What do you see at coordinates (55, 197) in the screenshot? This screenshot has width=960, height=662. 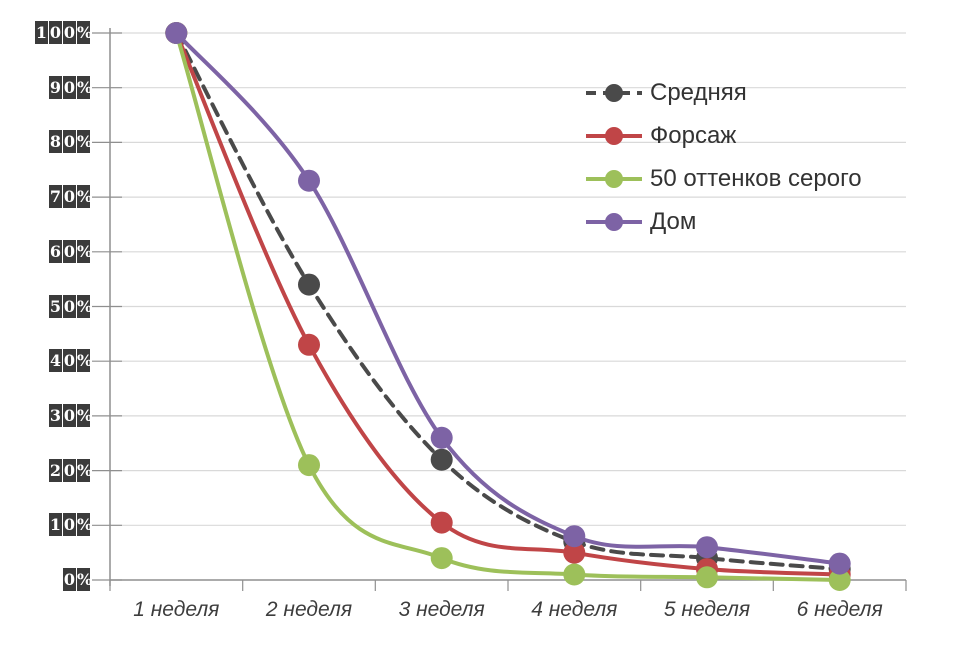 I see `y-axis-tick-char: 7` at bounding box center [55, 197].